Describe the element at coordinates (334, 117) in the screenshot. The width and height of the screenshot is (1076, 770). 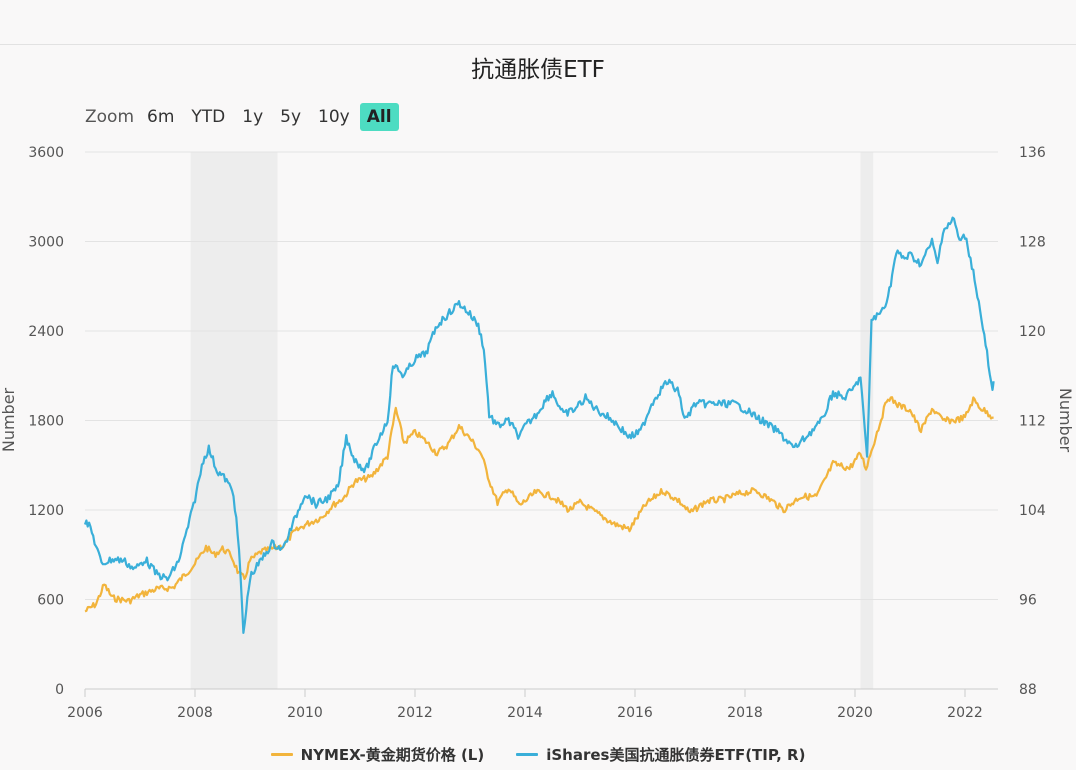
I see `zoom-10y-button: 10y` at that location.